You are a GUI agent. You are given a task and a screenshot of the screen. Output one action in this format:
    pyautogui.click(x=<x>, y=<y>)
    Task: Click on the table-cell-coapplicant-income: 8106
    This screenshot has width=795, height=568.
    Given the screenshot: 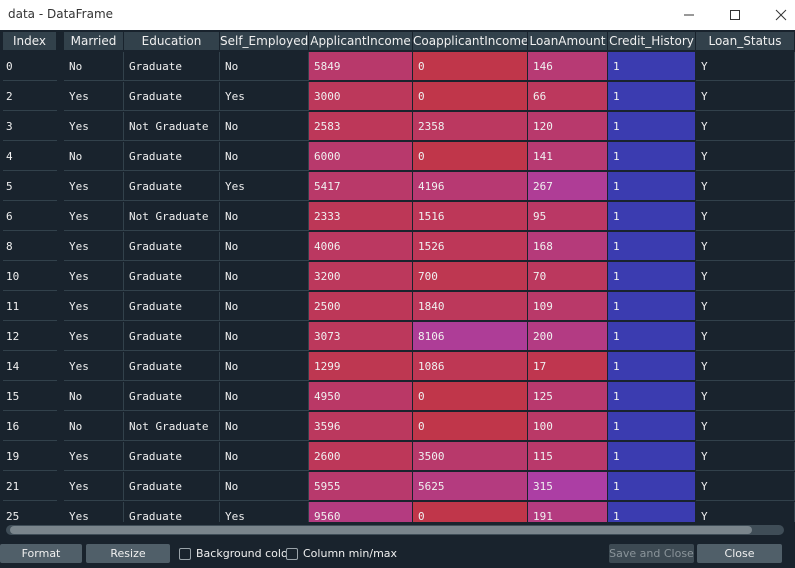 What is the action you would take?
    pyautogui.click(x=470, y=336)
    